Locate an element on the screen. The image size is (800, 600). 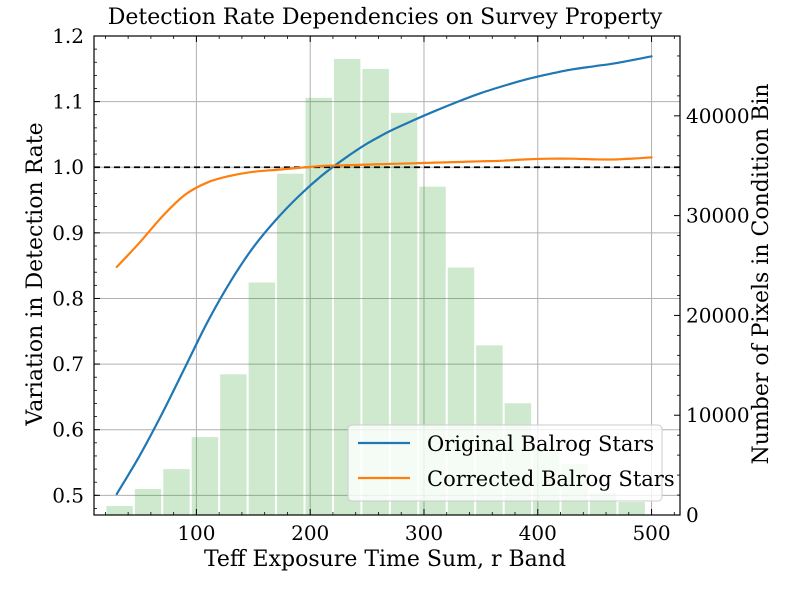
x-axis-label: Teff Exposure Time Sum, r Band is located at coordinates (385, 559).